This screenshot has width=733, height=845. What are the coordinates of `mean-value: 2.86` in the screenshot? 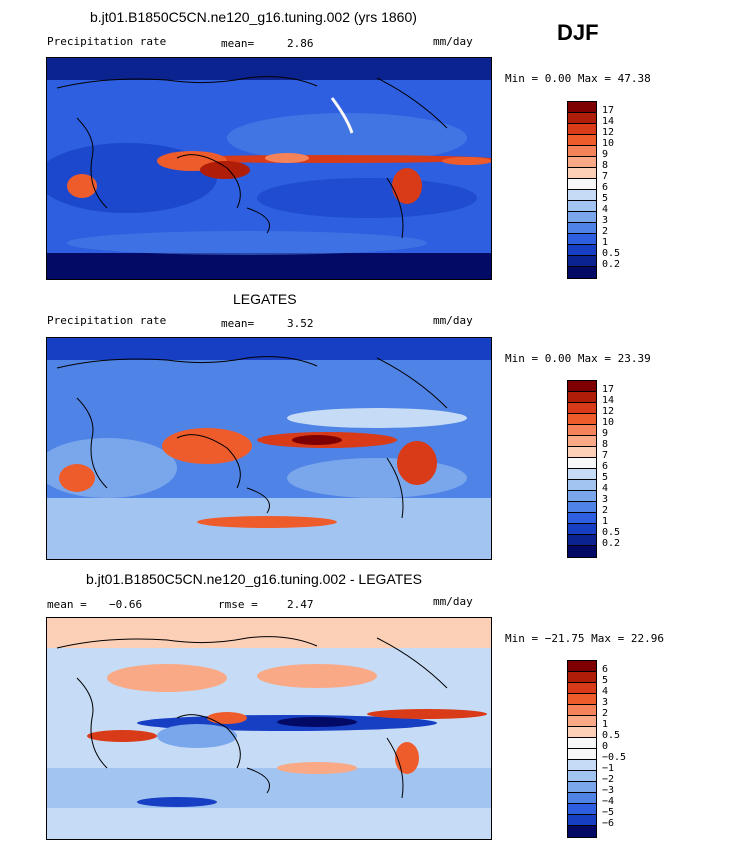 It's located at (300, 43).